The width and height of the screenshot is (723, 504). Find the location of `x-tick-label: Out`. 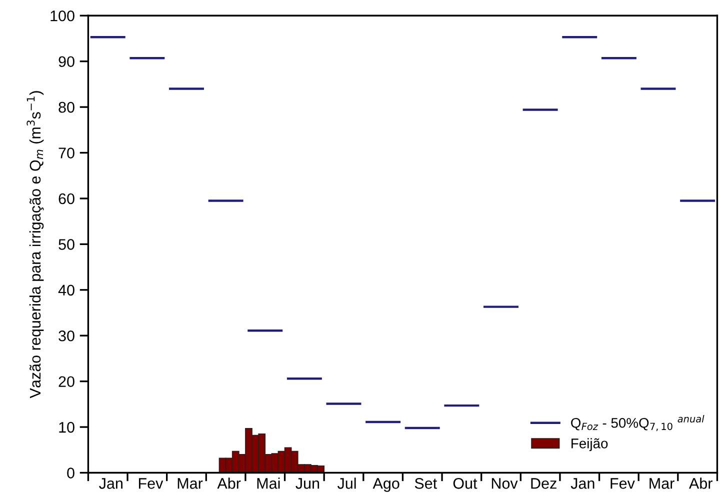

x-tick-label: Out is located at coordinates (465, 483).